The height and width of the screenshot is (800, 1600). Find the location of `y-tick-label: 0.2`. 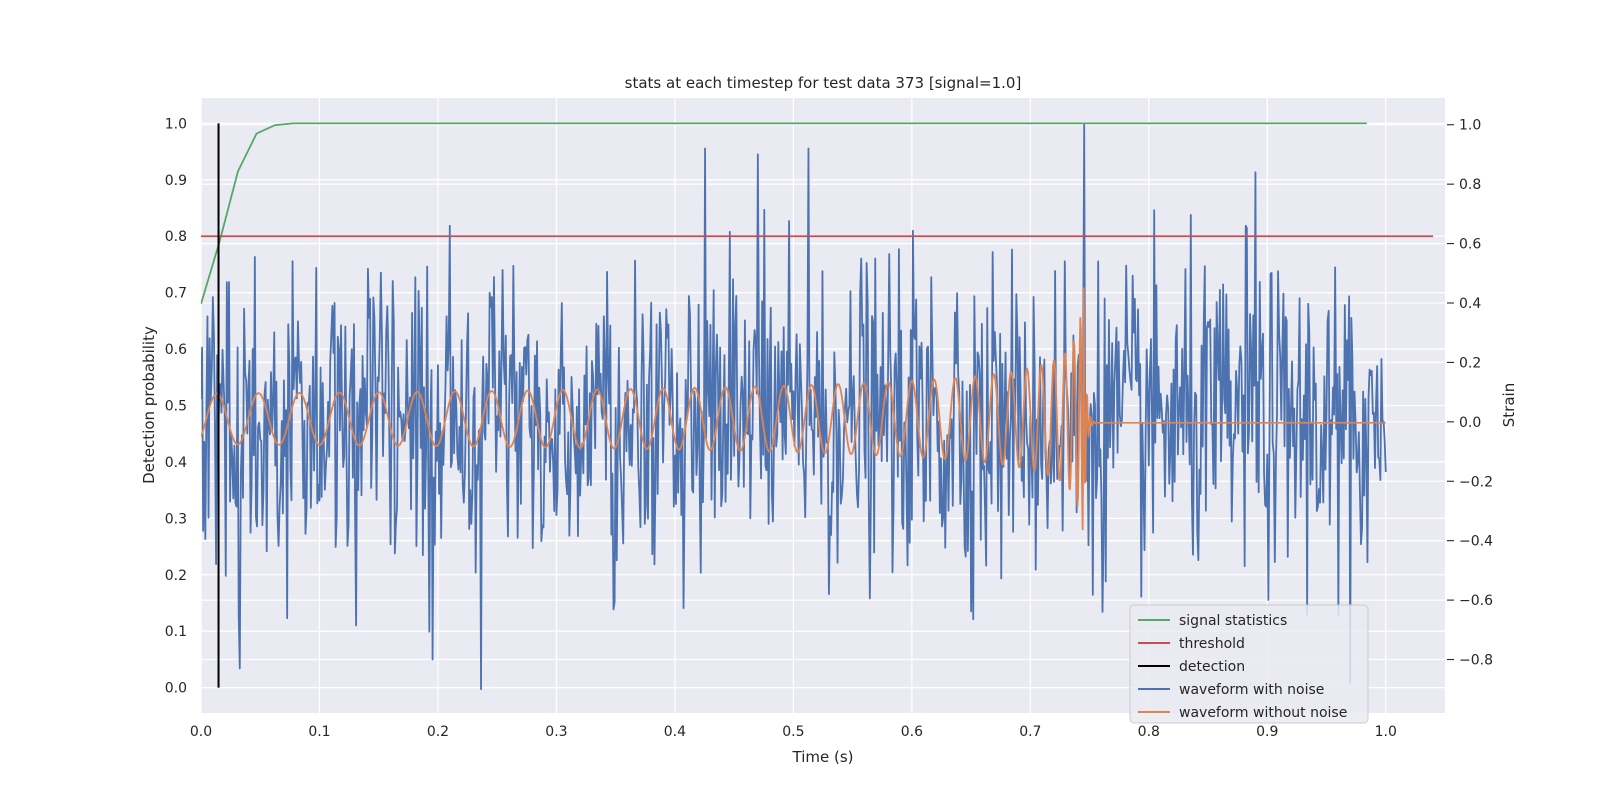

y-tick-label: 0.2 is located at coordinates (176, 576).